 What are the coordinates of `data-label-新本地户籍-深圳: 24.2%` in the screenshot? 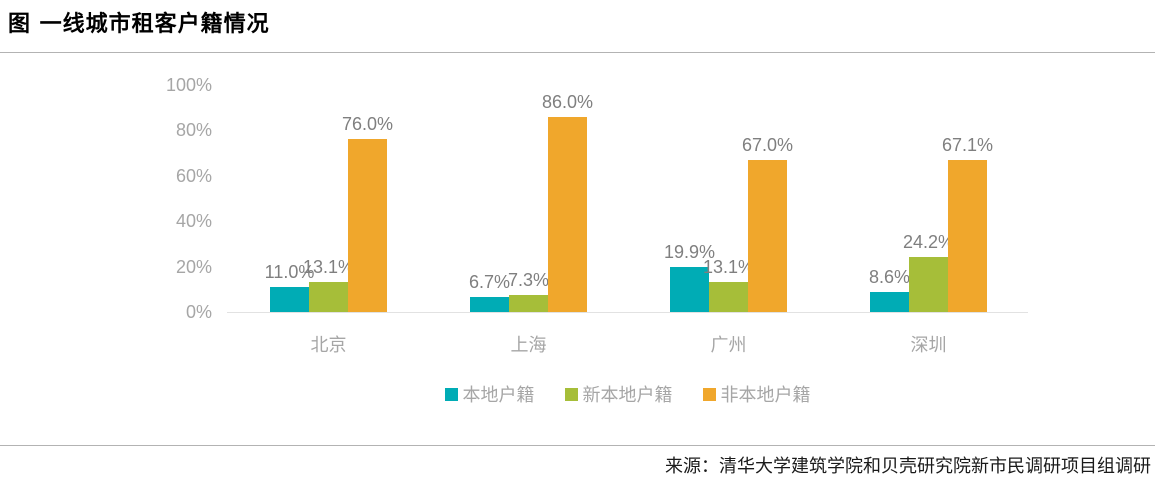 It's located at (928, 242).